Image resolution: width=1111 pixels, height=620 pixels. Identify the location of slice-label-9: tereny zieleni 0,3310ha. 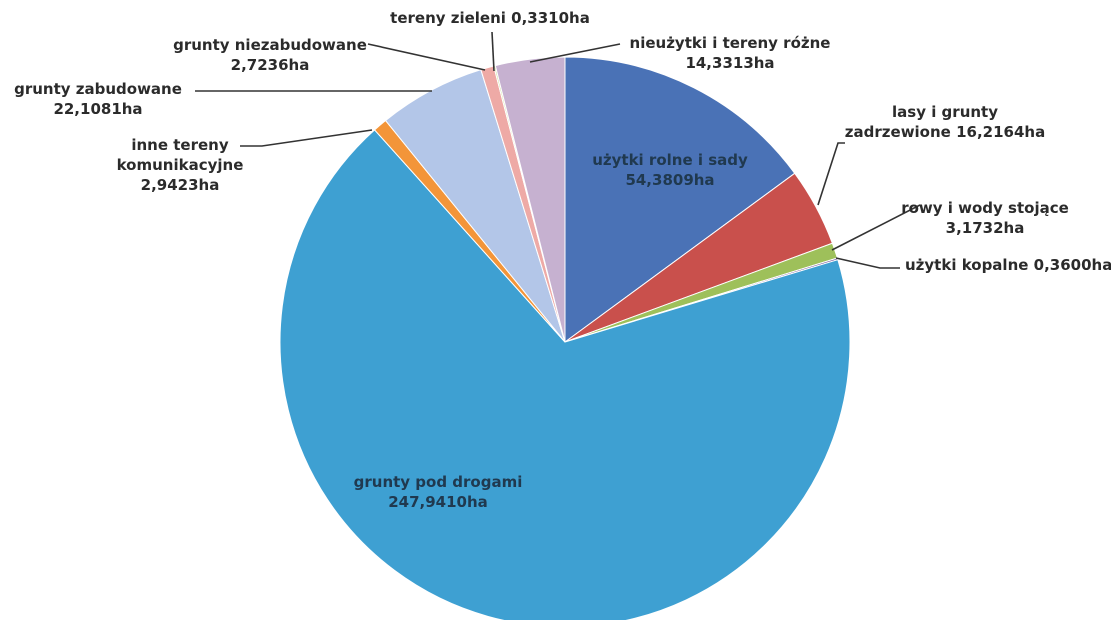
(490, 18).